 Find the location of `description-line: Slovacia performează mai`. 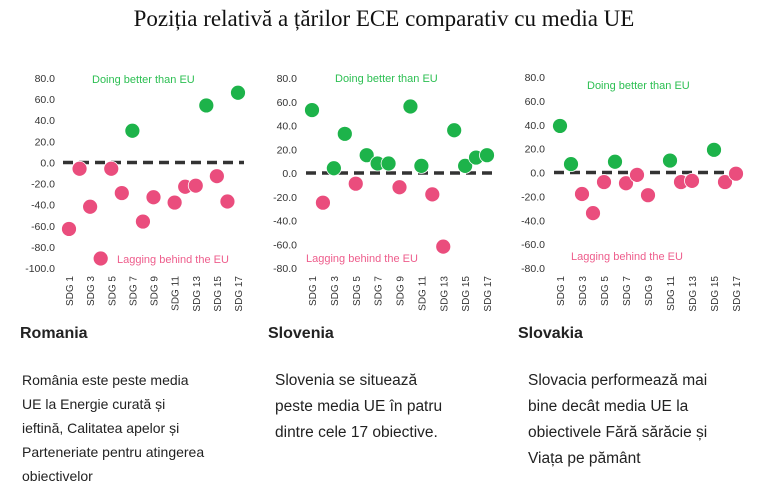

description-line: Slovacia performează mai is located at coordinates (618, 380).